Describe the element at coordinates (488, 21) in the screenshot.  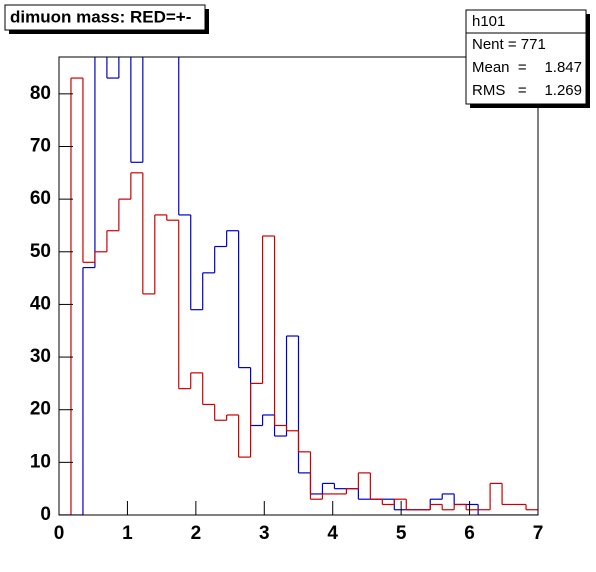
I see `stats-name: h101` at that location.